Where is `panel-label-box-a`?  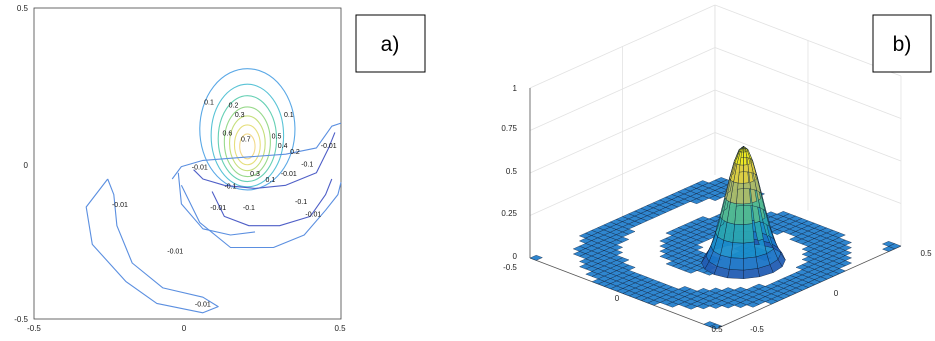 panel-label-box-a is located at coordinates (390, 43).